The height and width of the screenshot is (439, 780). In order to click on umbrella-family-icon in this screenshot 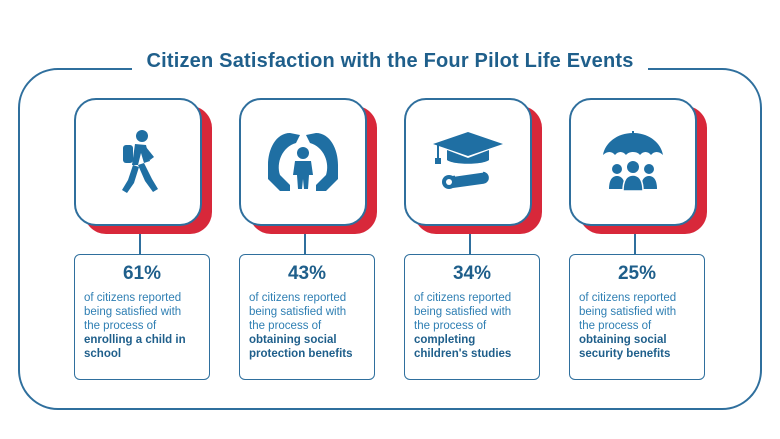, I will do `click(633, 161)`.